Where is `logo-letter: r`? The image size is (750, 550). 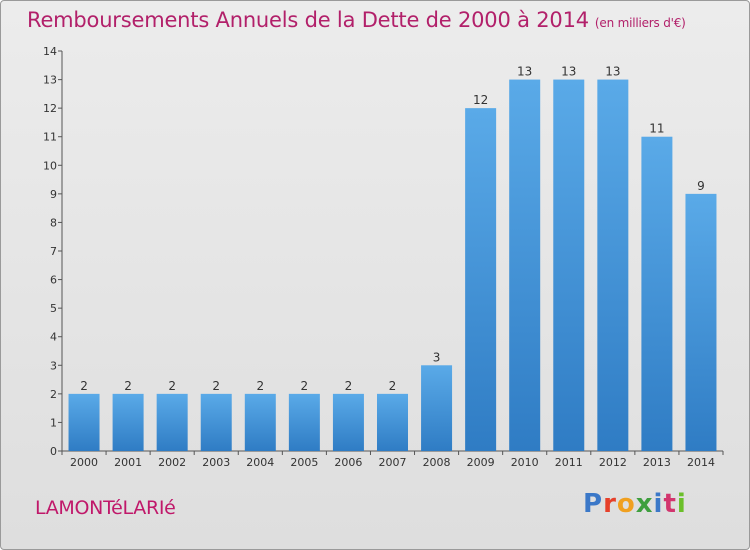 logo-letter: r is located at coordinates (610, 504).